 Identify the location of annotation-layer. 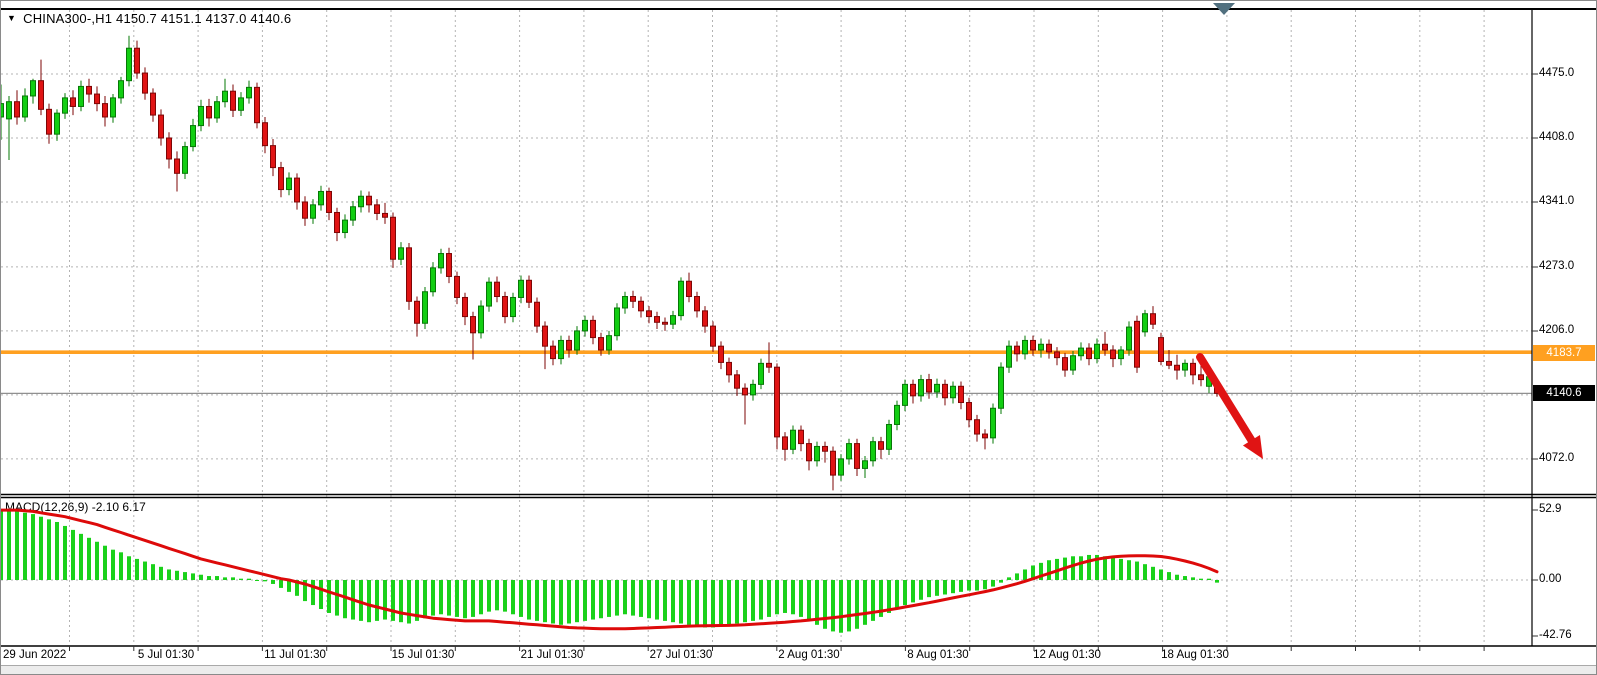
(1229, 231).